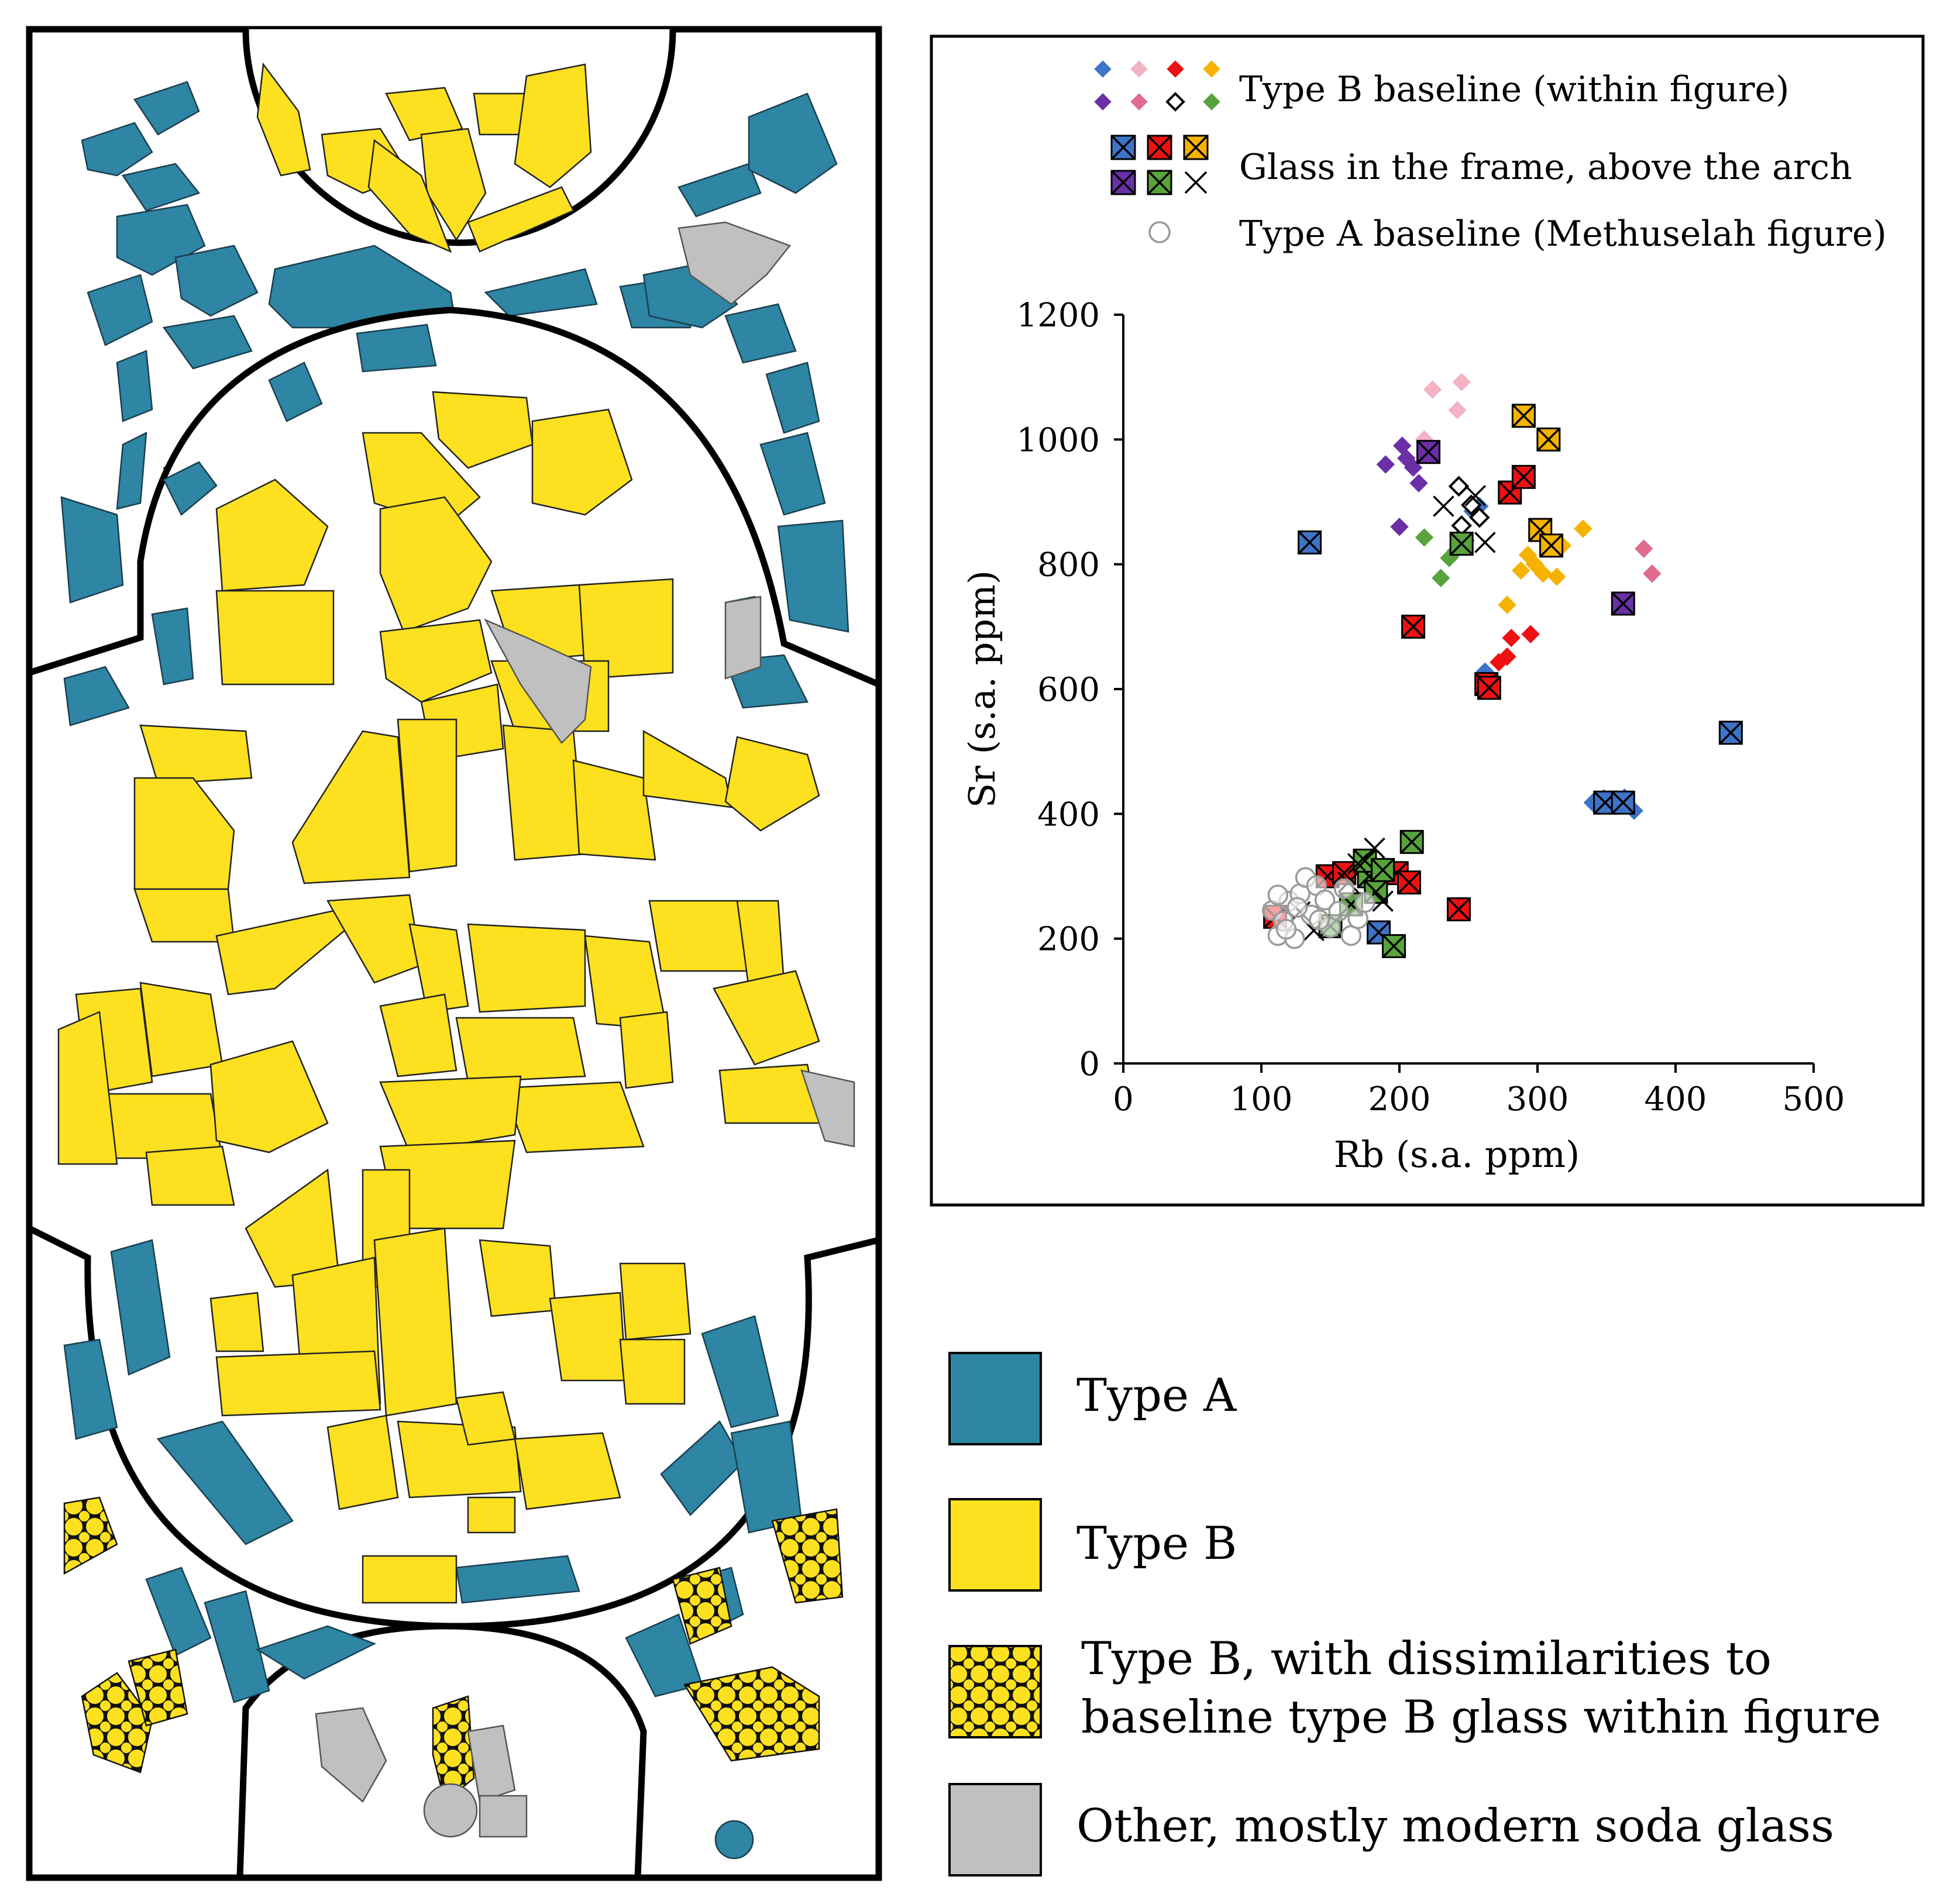 The width and height of the screenshot is (1940, 1904). What do you see at coordinates (1123, 1099) in the screenshot?
I see `x-tick-label: 0` at bounding box center [1123, 1099].